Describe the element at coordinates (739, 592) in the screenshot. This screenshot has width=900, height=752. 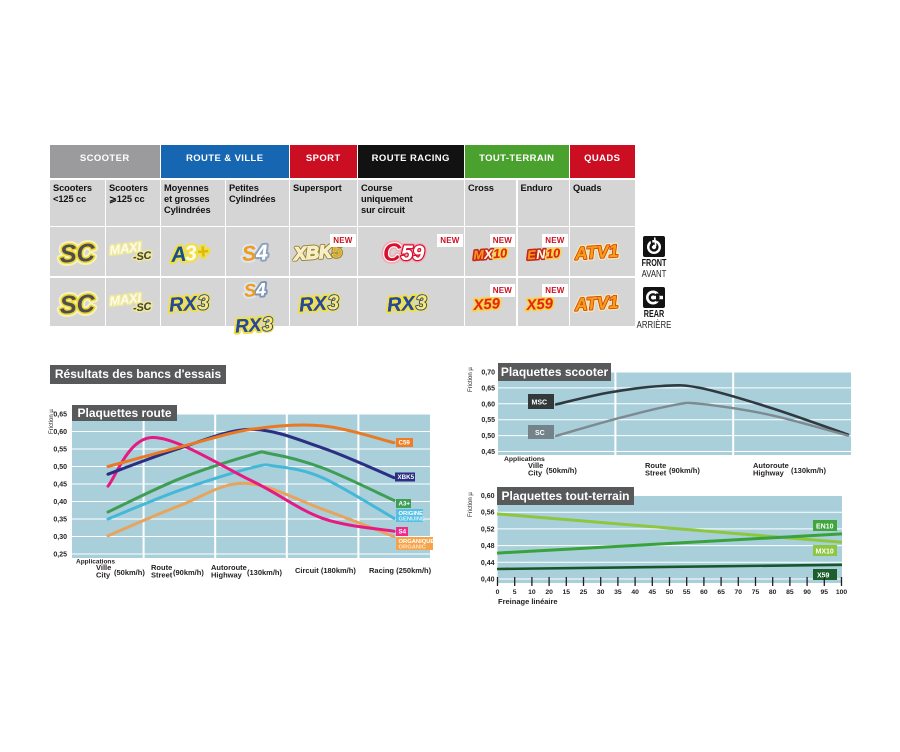
I see `svg-text: 70` at that location.